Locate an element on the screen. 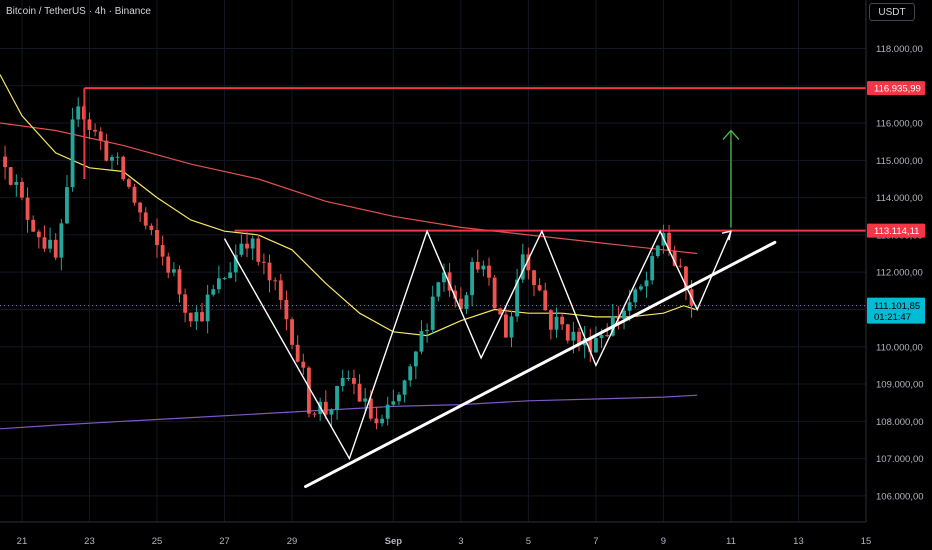 The image size is (932, 550). currency-button: USDT is located at coordinates (892, 12).